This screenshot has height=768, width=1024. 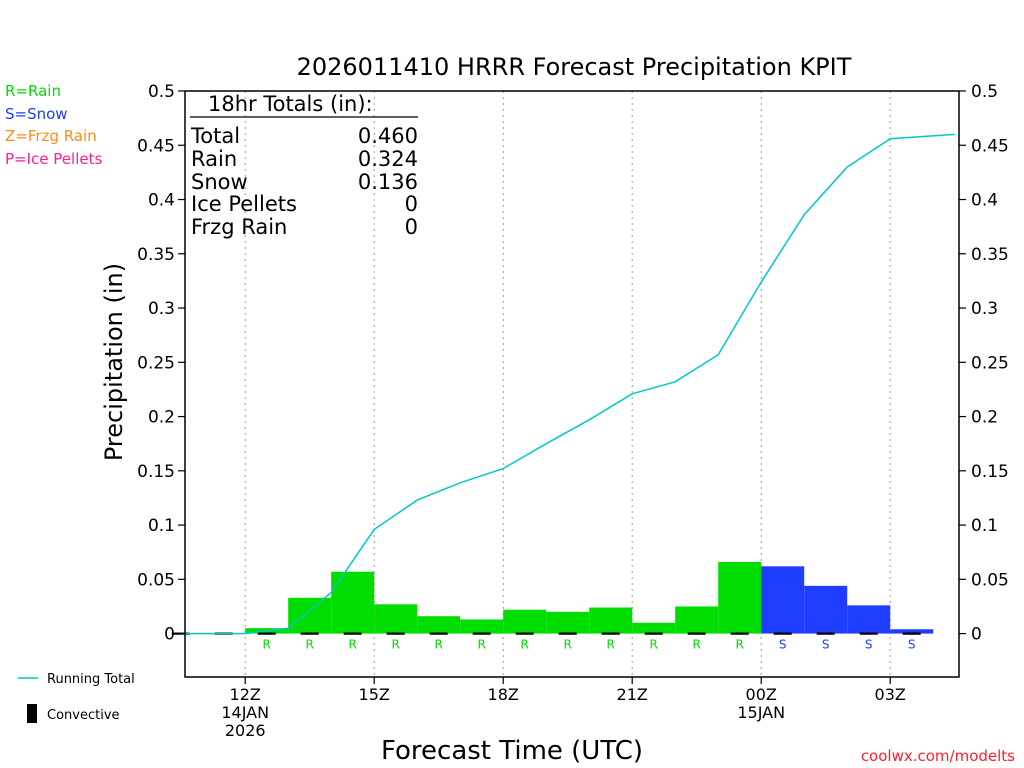 What do you see at coordinates (990, 255) in the screenshot?
I see `ytick-label-right-7: 0.35` at bounding box center [990, 255].